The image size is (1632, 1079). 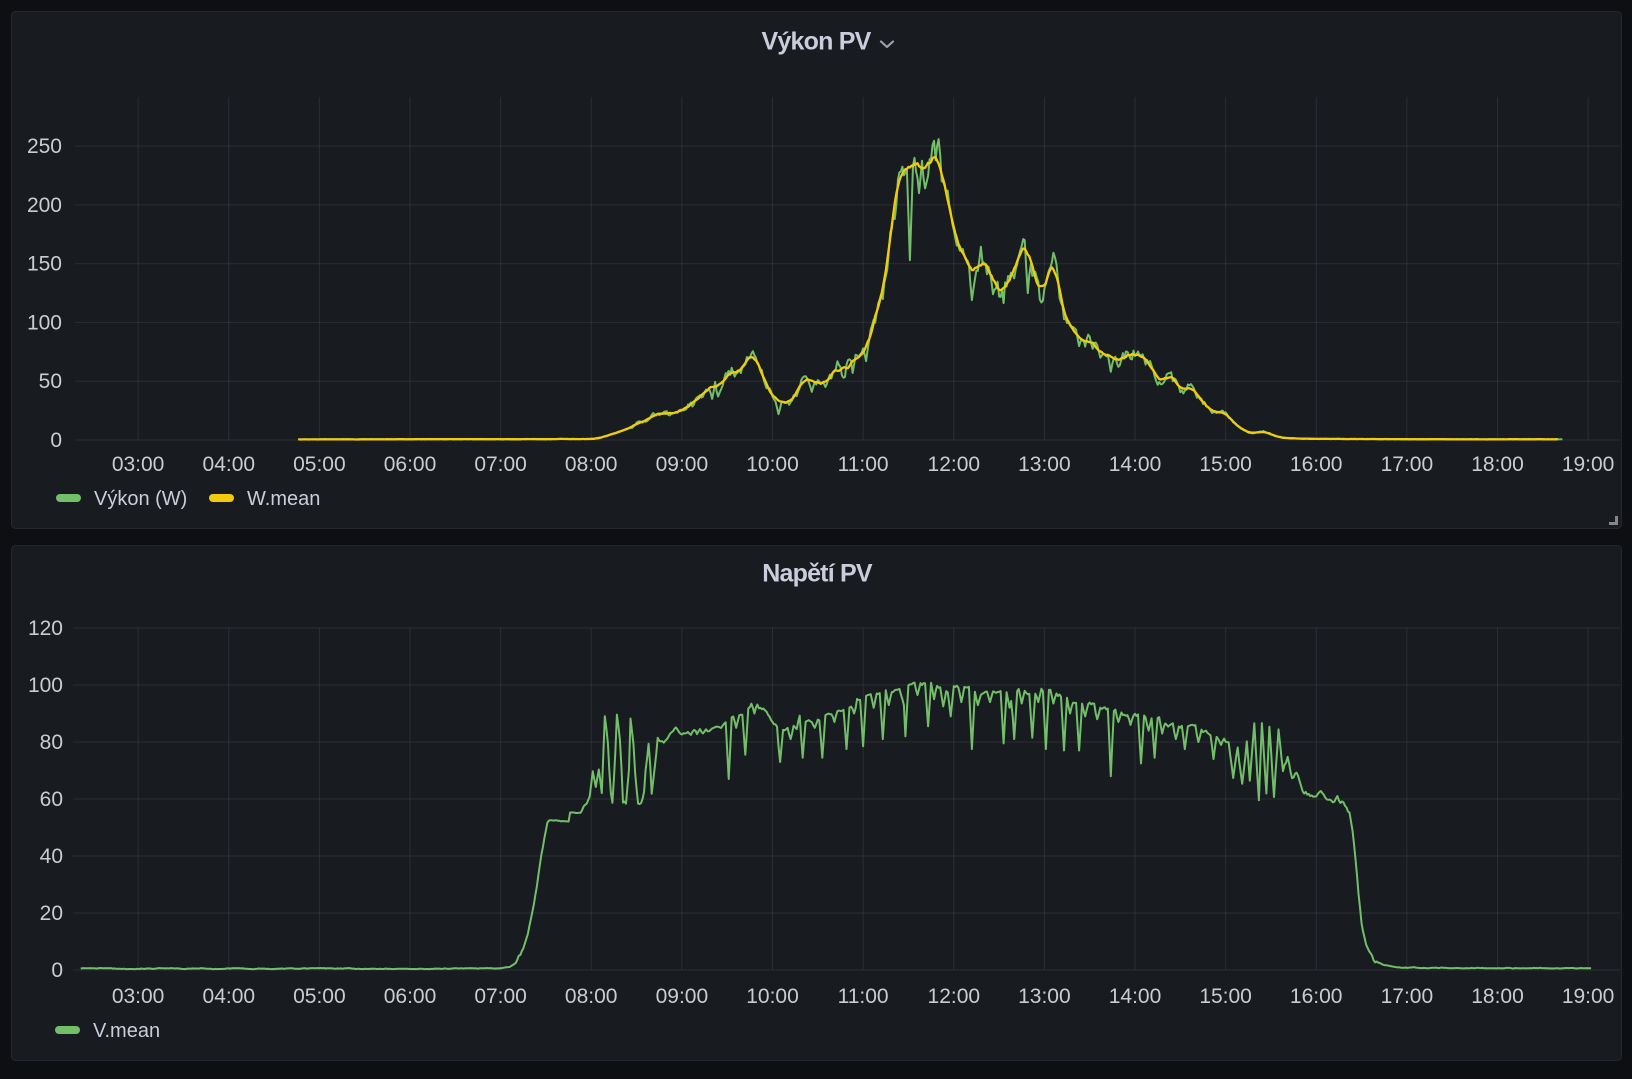 I want to click on svg-text: 80, so click(x=51, y=742).